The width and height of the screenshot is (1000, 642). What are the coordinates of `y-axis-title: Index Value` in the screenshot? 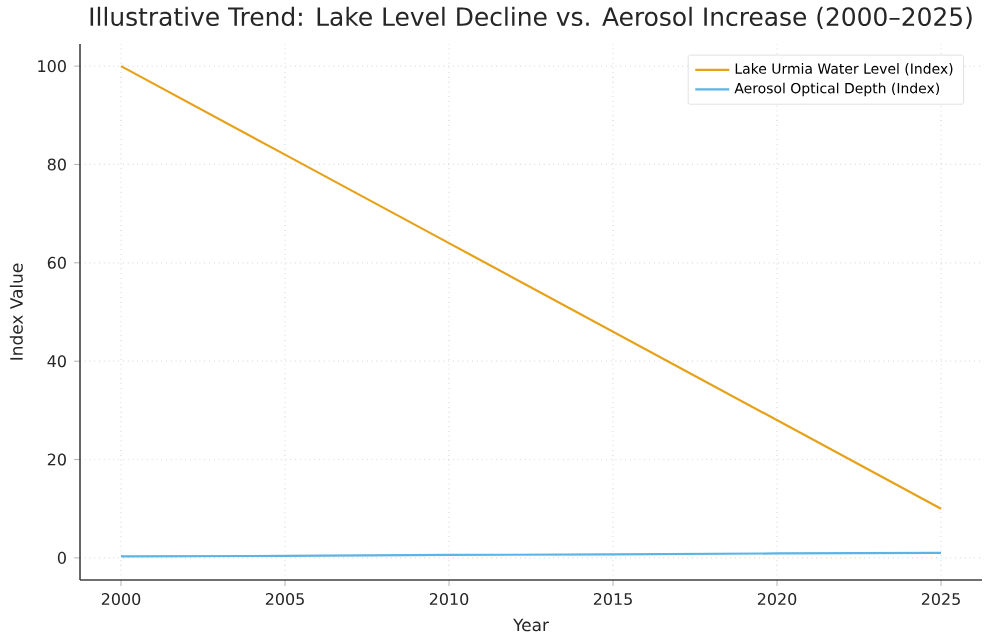 It's located at (16, 311).